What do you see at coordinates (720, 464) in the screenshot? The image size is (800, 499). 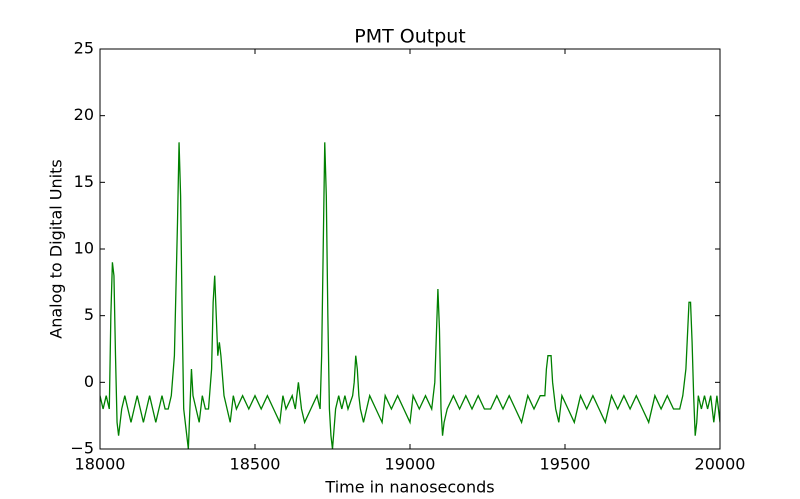 I see `x-tick-label: 20000` at bounding box center [720, 464].